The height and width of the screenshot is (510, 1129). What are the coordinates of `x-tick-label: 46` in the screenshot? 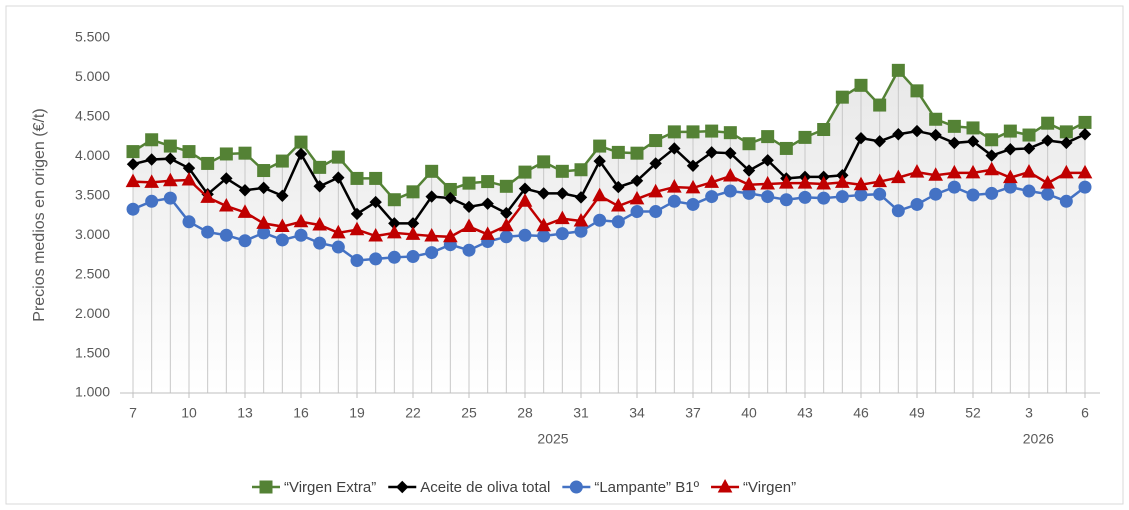 It's located at (861, 413).